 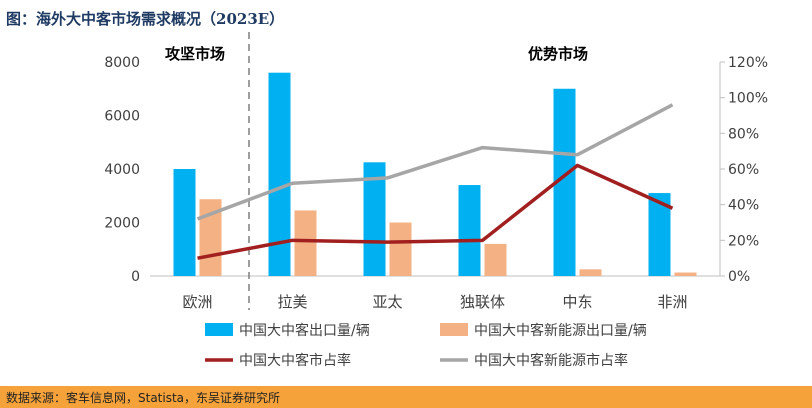 What do you see at coordinates (145, 19) in the screenshot?
I see `chart-title: 图：海外大中客市场需求概况（2023E）` at bounding box center [145, 19].